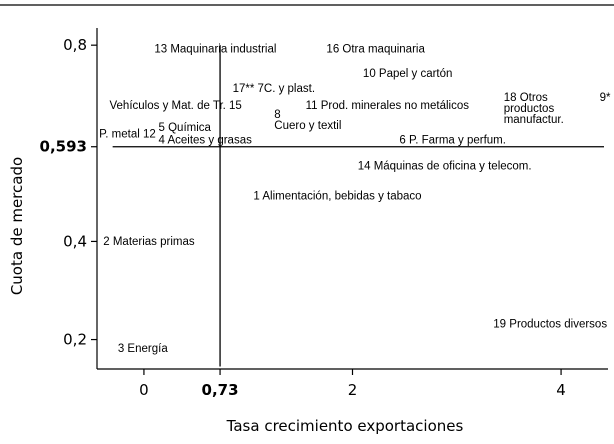 This screenshot has width=614, height=444. I want to click on point-label-line: 17** 7C. y plast., so click(274, 89).